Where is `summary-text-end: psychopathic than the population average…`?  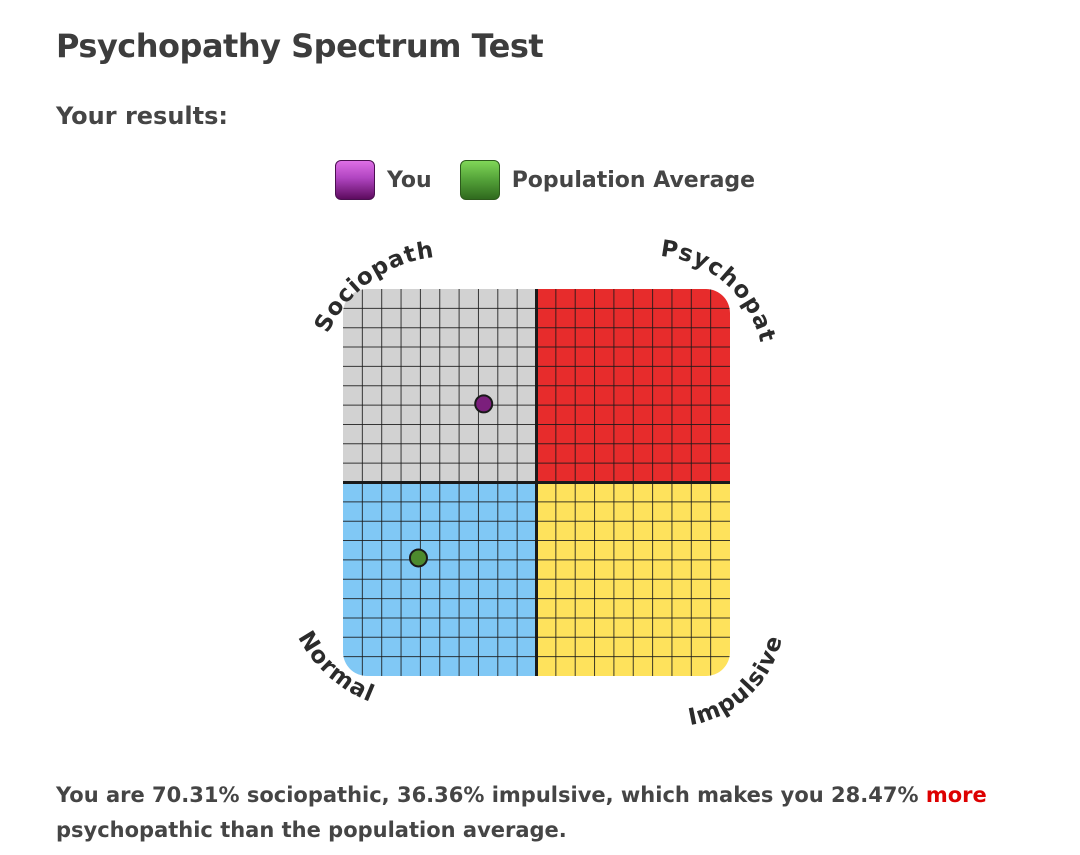 summary-text-end: psychopathic than the population average… is located at coordinates (311, 830).